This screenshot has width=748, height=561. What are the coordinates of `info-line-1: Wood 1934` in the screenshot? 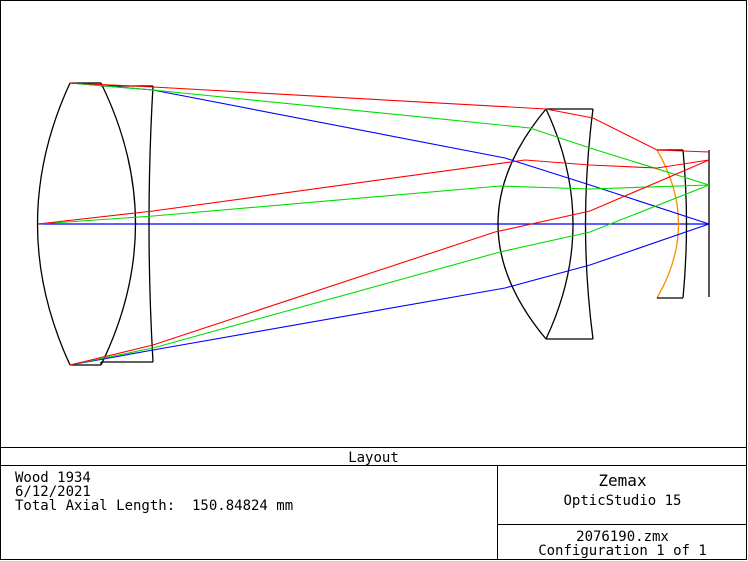 It's located at (53, 478).